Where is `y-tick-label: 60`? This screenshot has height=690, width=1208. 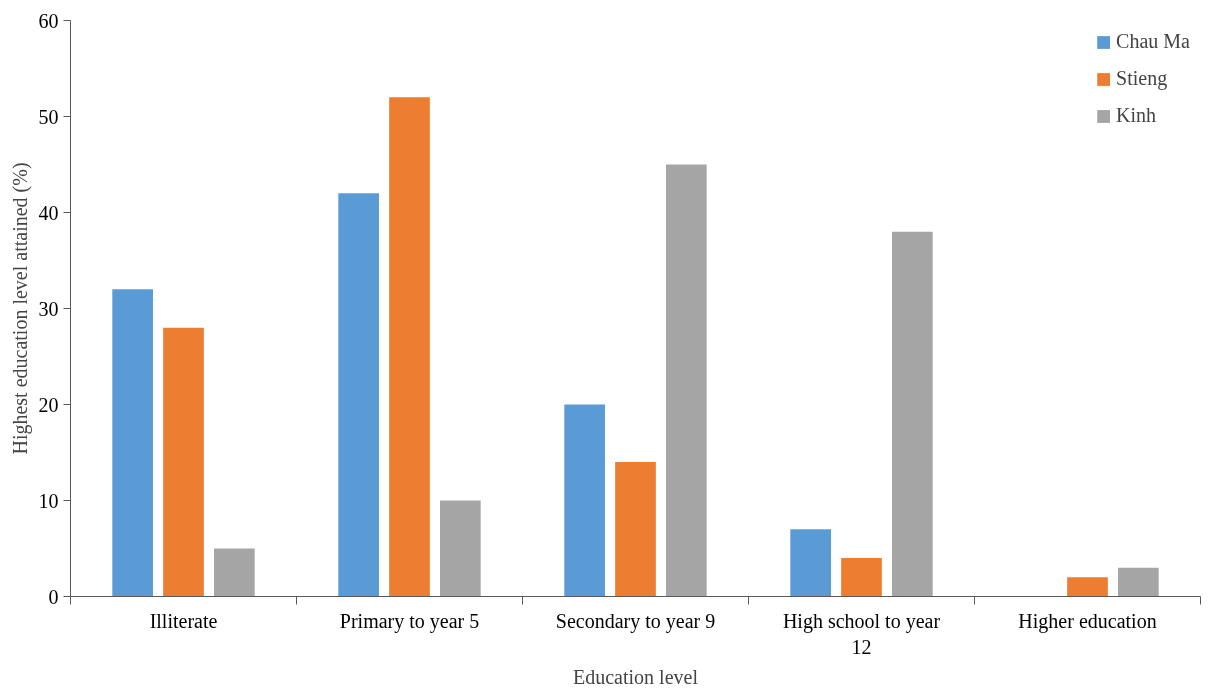 y-tick-label: 60 is located at coordinates (48, 20).